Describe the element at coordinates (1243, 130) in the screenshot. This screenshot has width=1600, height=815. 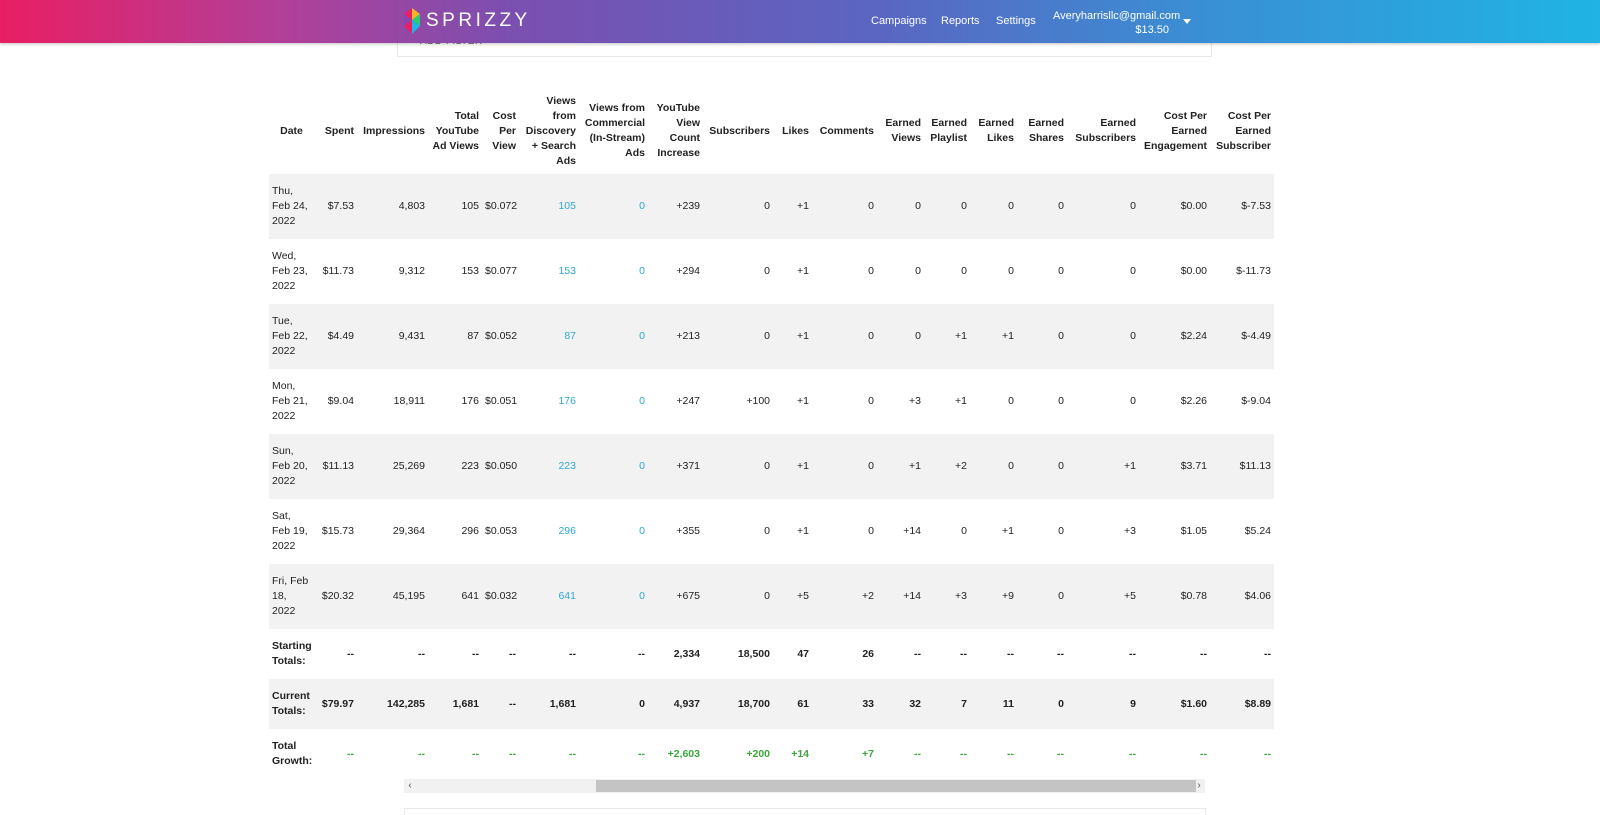
I see `column-header: Cost Per Earned Subscriber` at that location.